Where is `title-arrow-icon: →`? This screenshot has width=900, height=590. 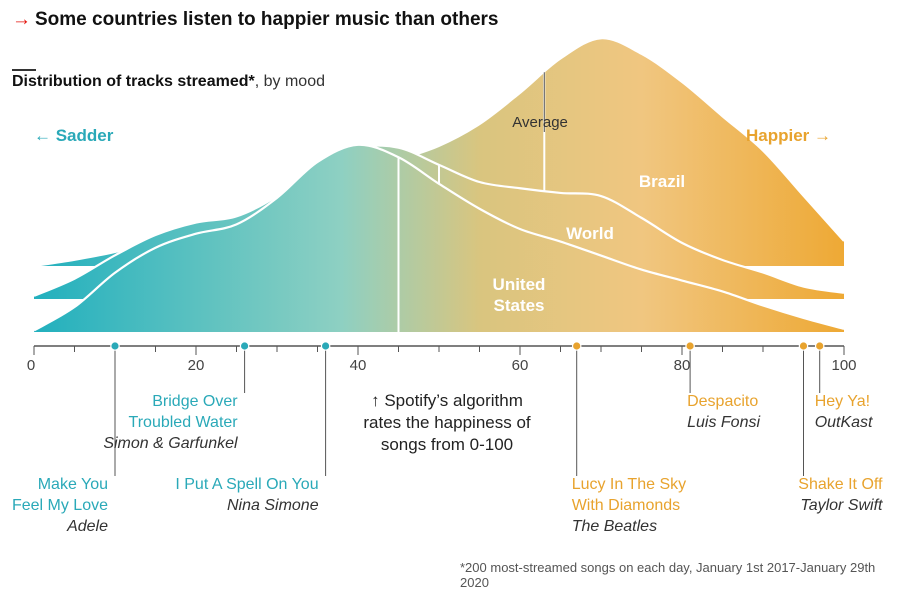 title-arrow-icon: → is located at coordinates (21, 19).